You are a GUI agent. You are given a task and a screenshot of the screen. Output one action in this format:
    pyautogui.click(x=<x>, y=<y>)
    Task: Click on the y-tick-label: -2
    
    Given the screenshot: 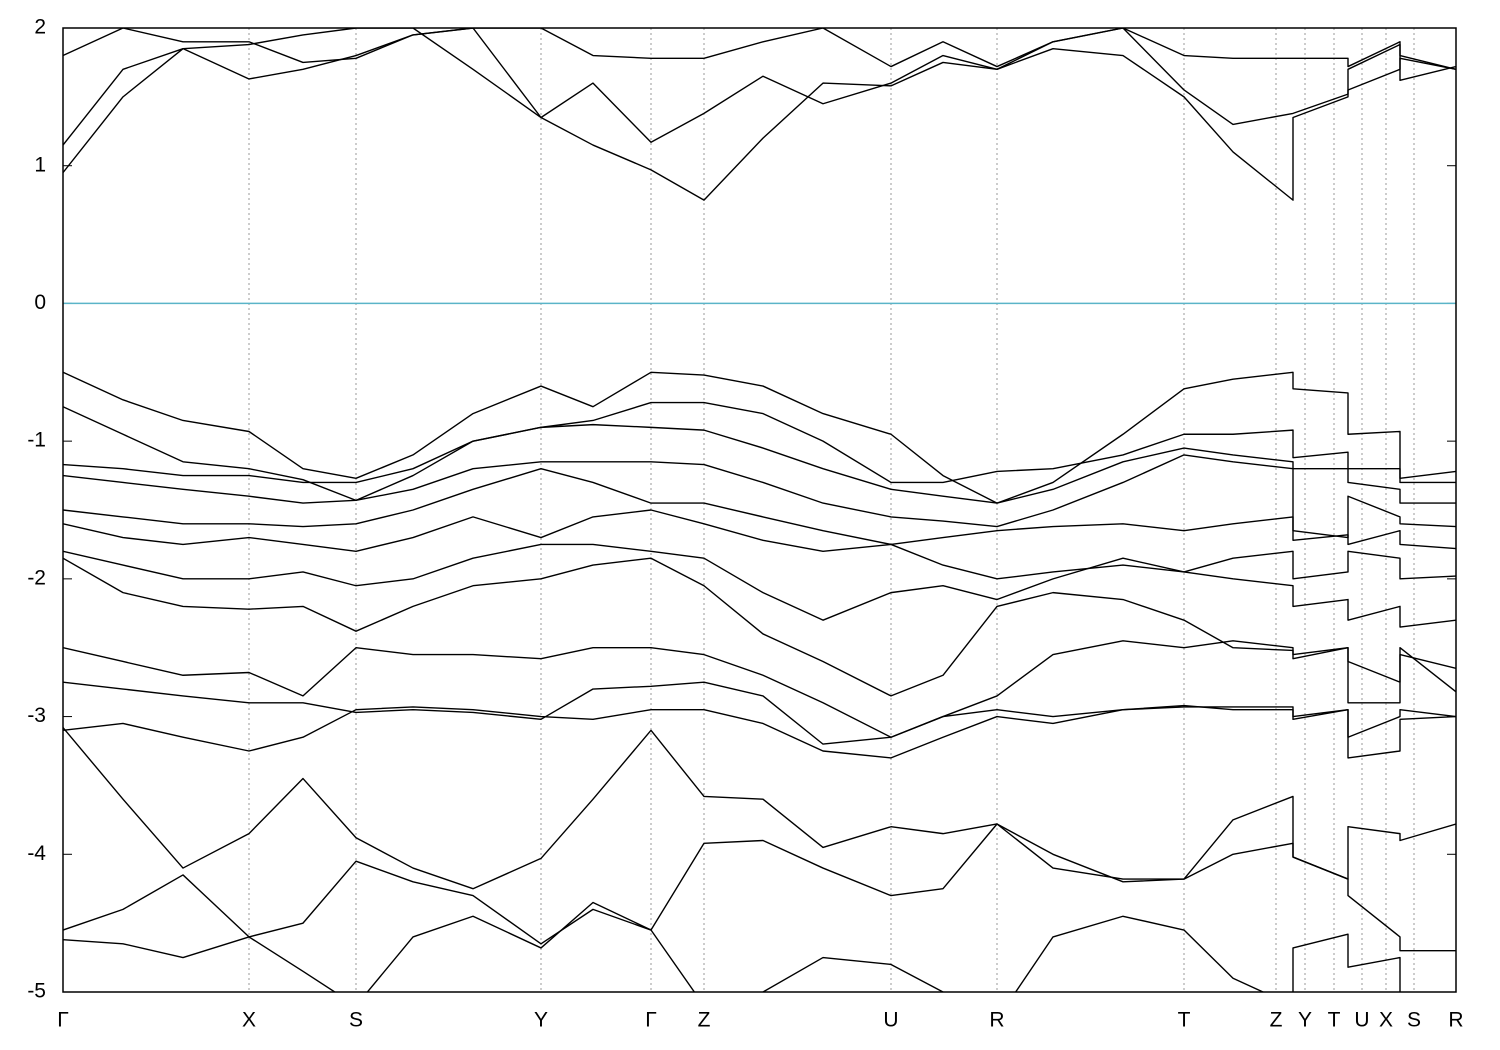 What is the action you would take?
    pyautogui.click(x=36, y=577)
    